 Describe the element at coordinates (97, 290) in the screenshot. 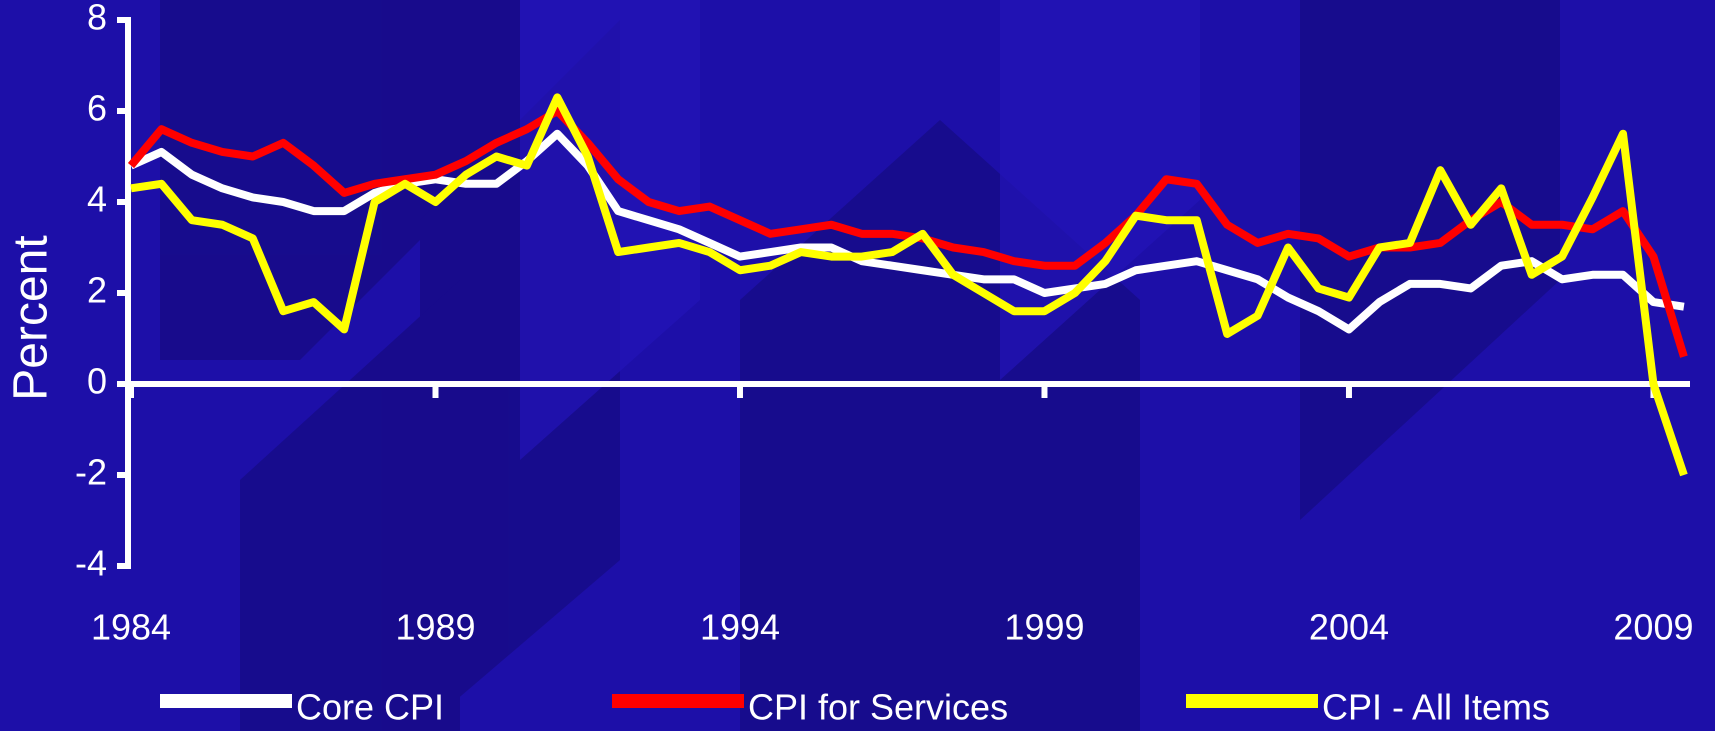

I see `y-tick-label: 2` at that location.